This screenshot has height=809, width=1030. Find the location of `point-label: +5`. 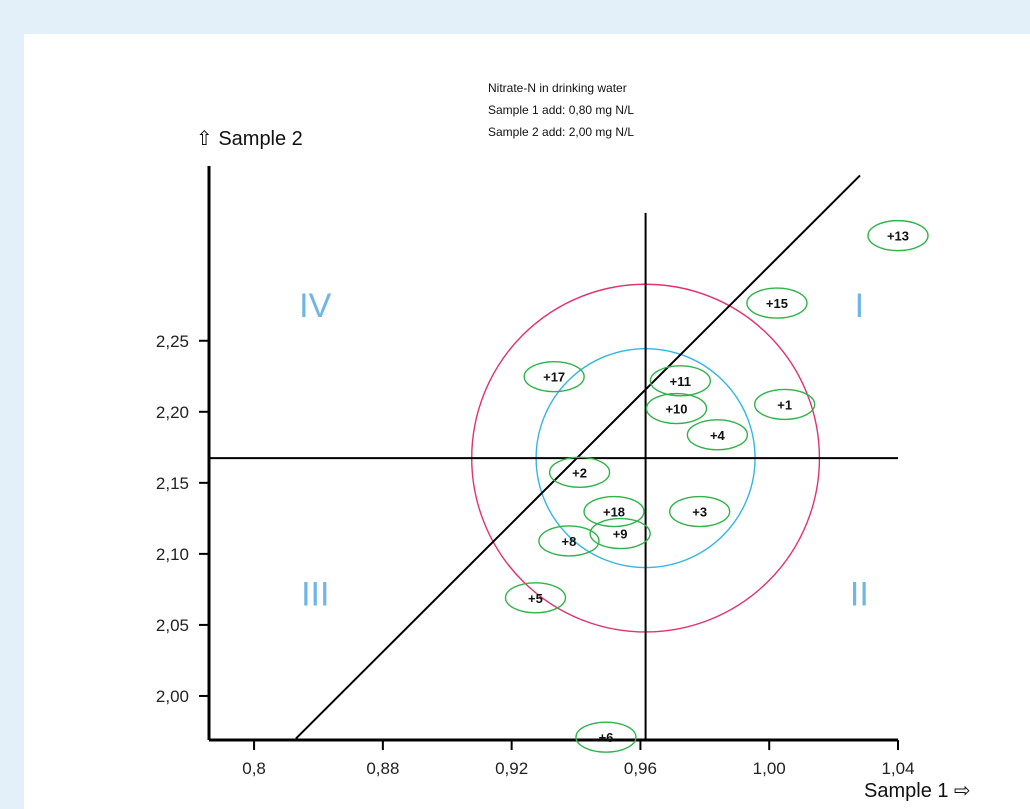

point-label: +5 is located at coordinates (535, 598).